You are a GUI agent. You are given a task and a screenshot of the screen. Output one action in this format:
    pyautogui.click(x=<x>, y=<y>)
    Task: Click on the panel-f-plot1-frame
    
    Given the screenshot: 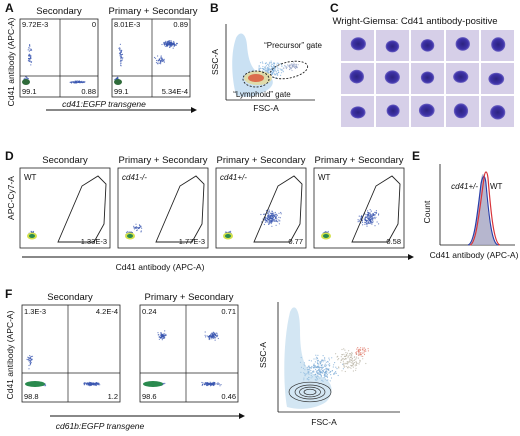 What is the action you would take?
    pyautogui.click(x=71, y=353)
    